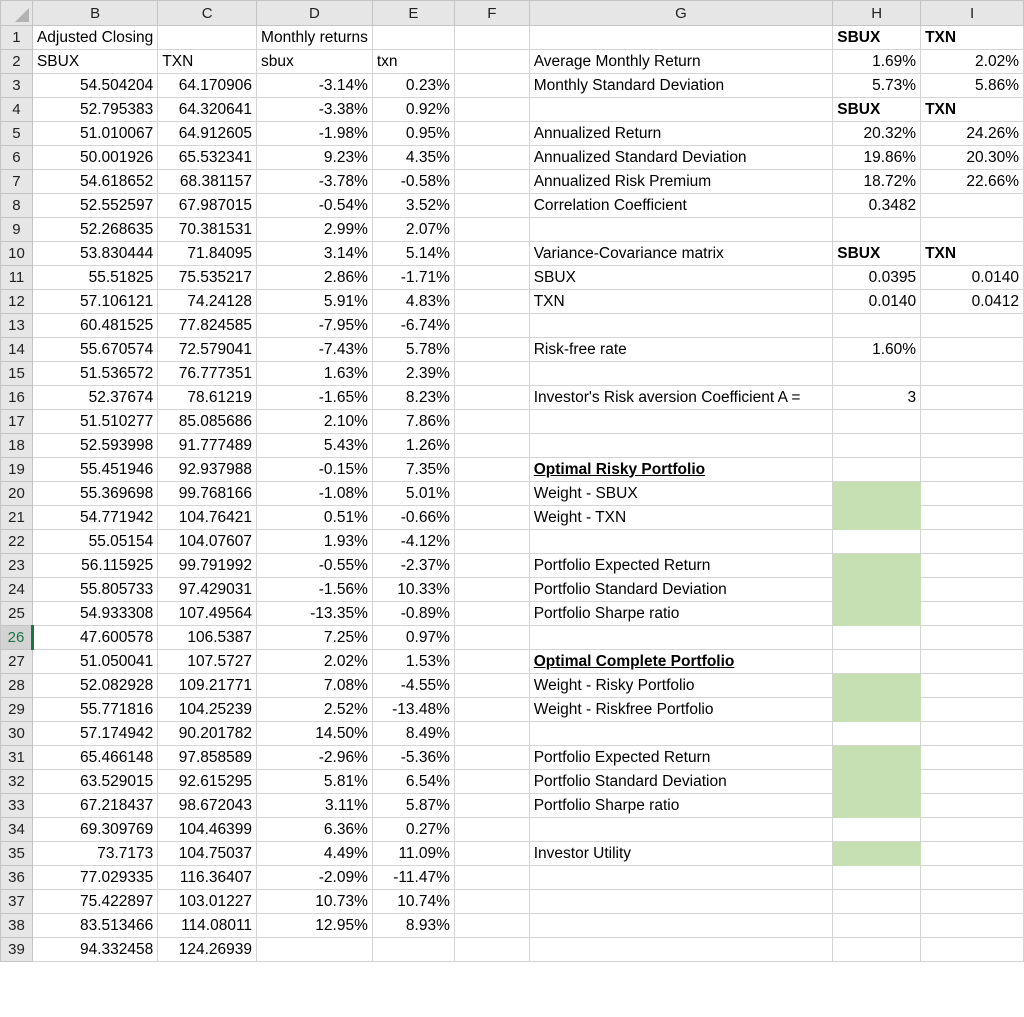 This screenshot has height=1017, width=1024. I want to click on cell-C23: 99.791992, so click(207, 565).